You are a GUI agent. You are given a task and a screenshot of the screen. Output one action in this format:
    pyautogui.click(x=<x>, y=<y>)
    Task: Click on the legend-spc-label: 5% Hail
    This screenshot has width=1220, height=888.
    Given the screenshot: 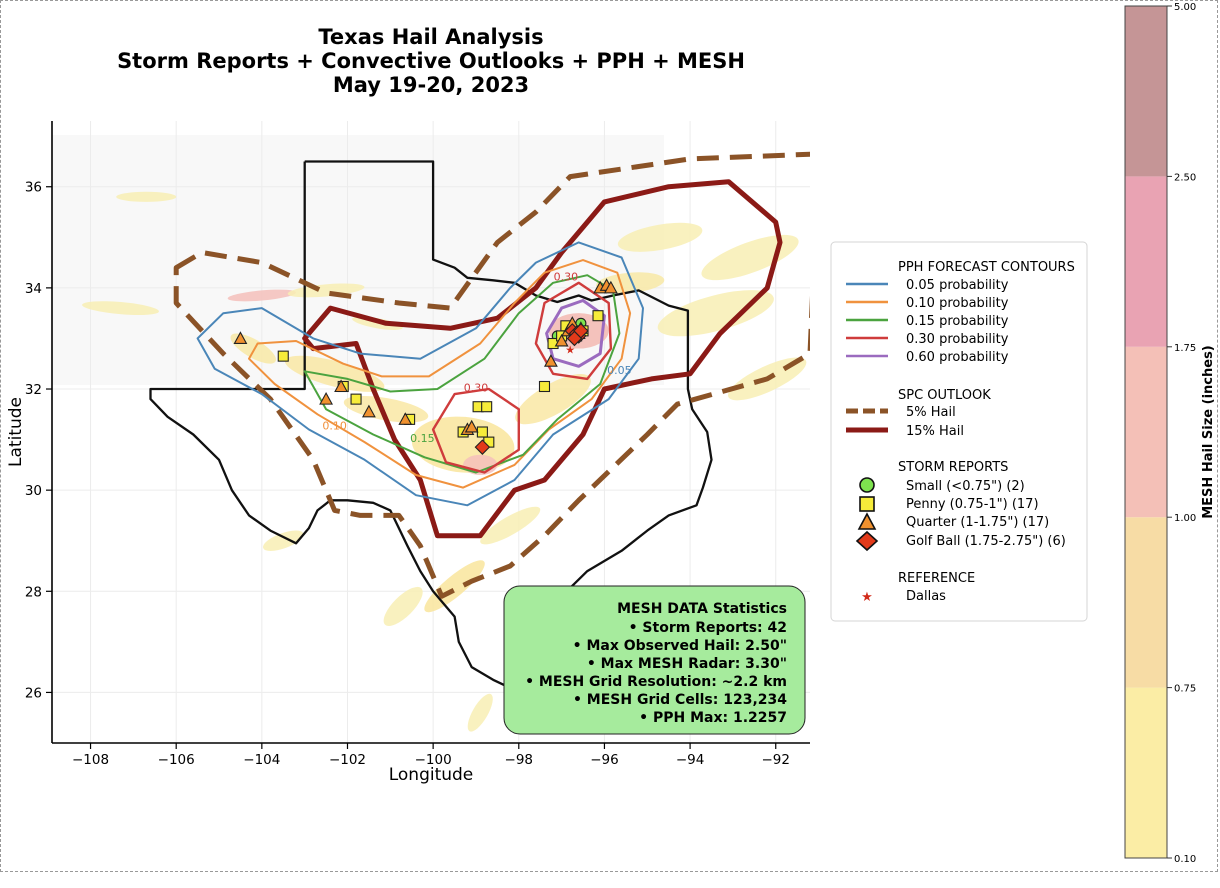 What is the action you would take?
    pyautogui.click(x=931, y=412)
    